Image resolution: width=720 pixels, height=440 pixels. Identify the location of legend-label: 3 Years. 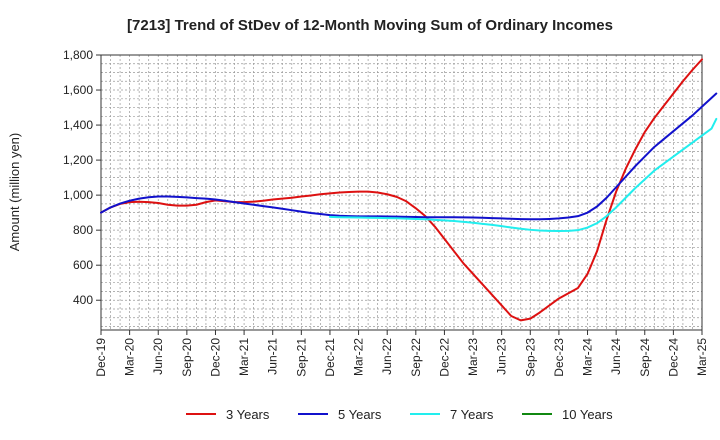
(248, 414).